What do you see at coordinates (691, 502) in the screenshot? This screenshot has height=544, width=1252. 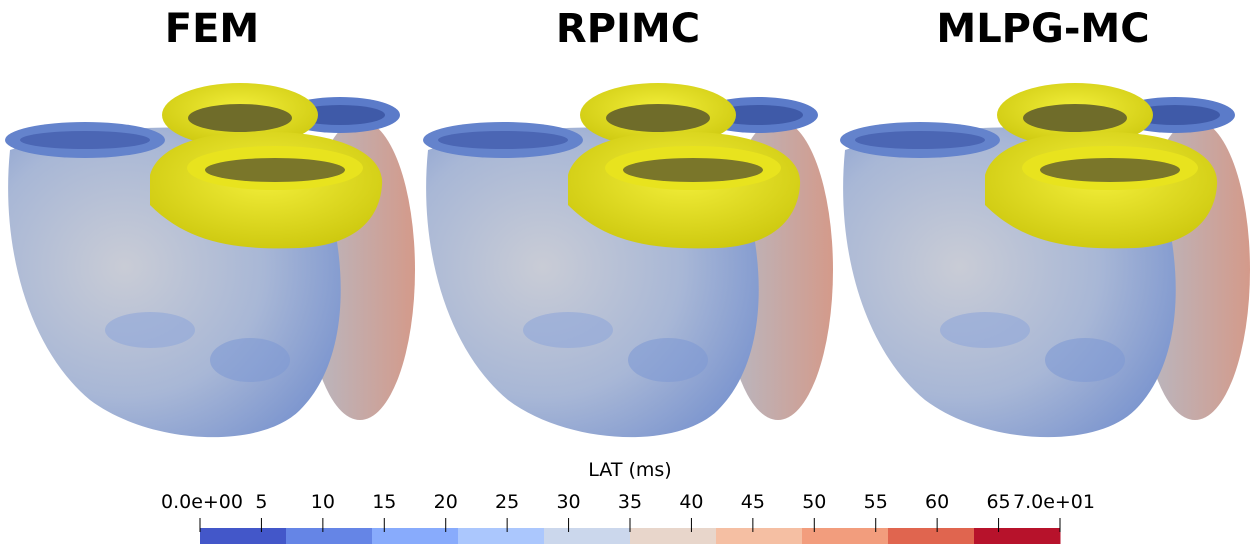 I see `colorbar-tick-label: 40` at bounding box center [691, 502].